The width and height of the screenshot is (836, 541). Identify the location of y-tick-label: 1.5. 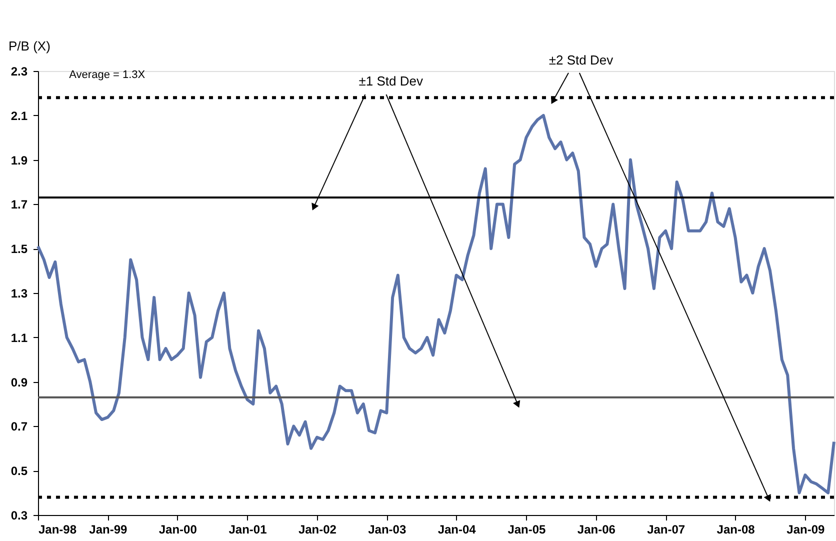
(19, 249).